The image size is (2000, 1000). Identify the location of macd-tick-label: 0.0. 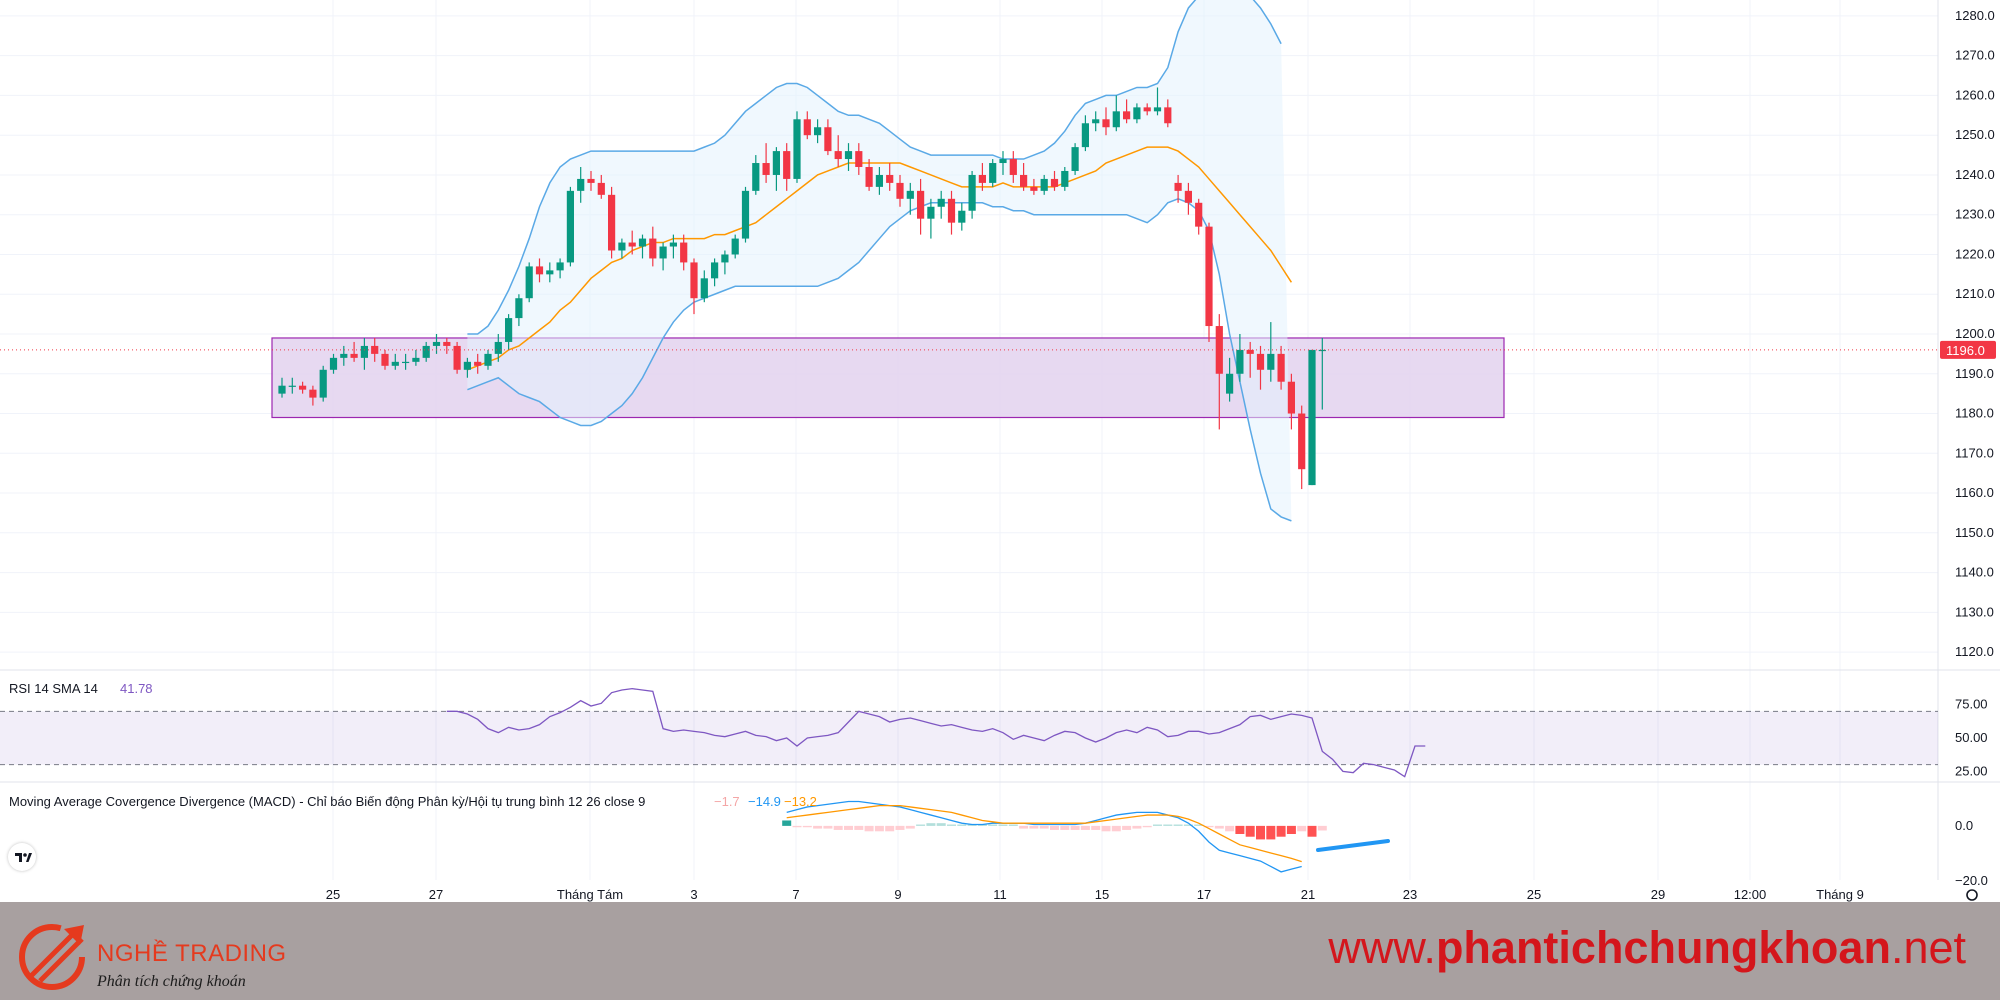
(1964, 825).